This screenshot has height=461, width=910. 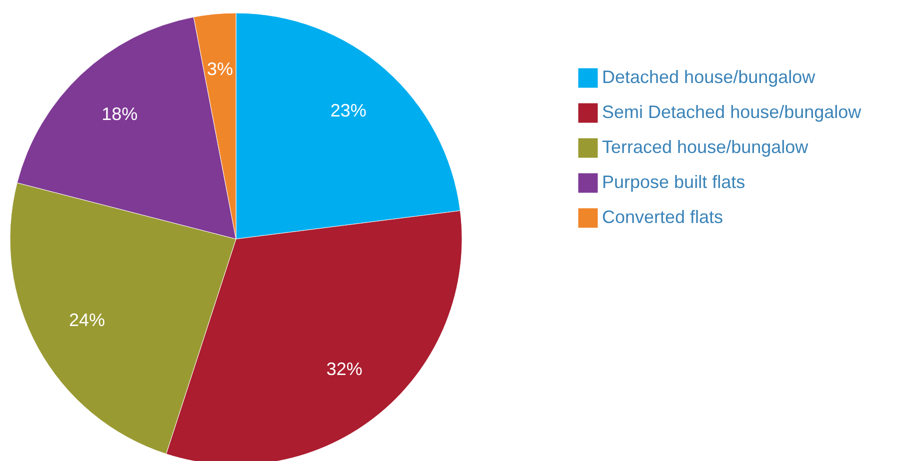 I want to click on legend-label: Converted flats, so click(x=663, y=217).